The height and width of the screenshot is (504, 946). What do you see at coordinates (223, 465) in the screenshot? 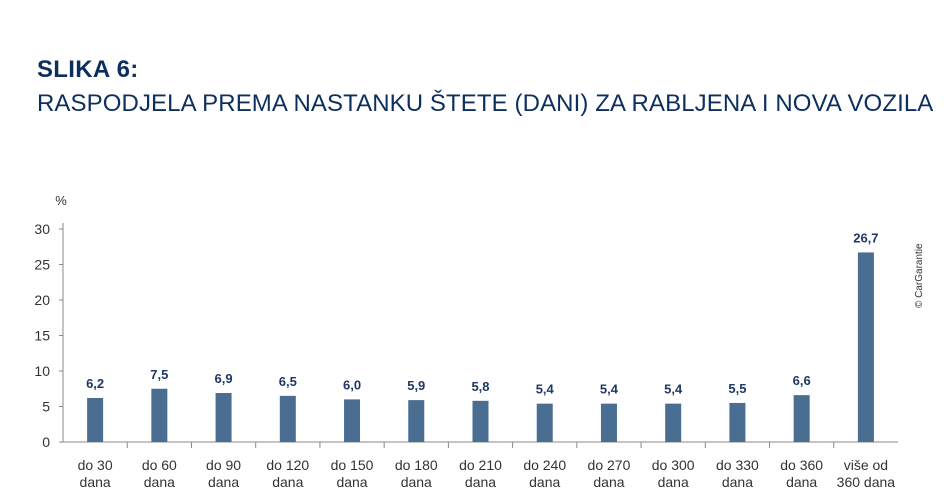
I see `x-tick-label: do 90` at bounding box center [223, 465].